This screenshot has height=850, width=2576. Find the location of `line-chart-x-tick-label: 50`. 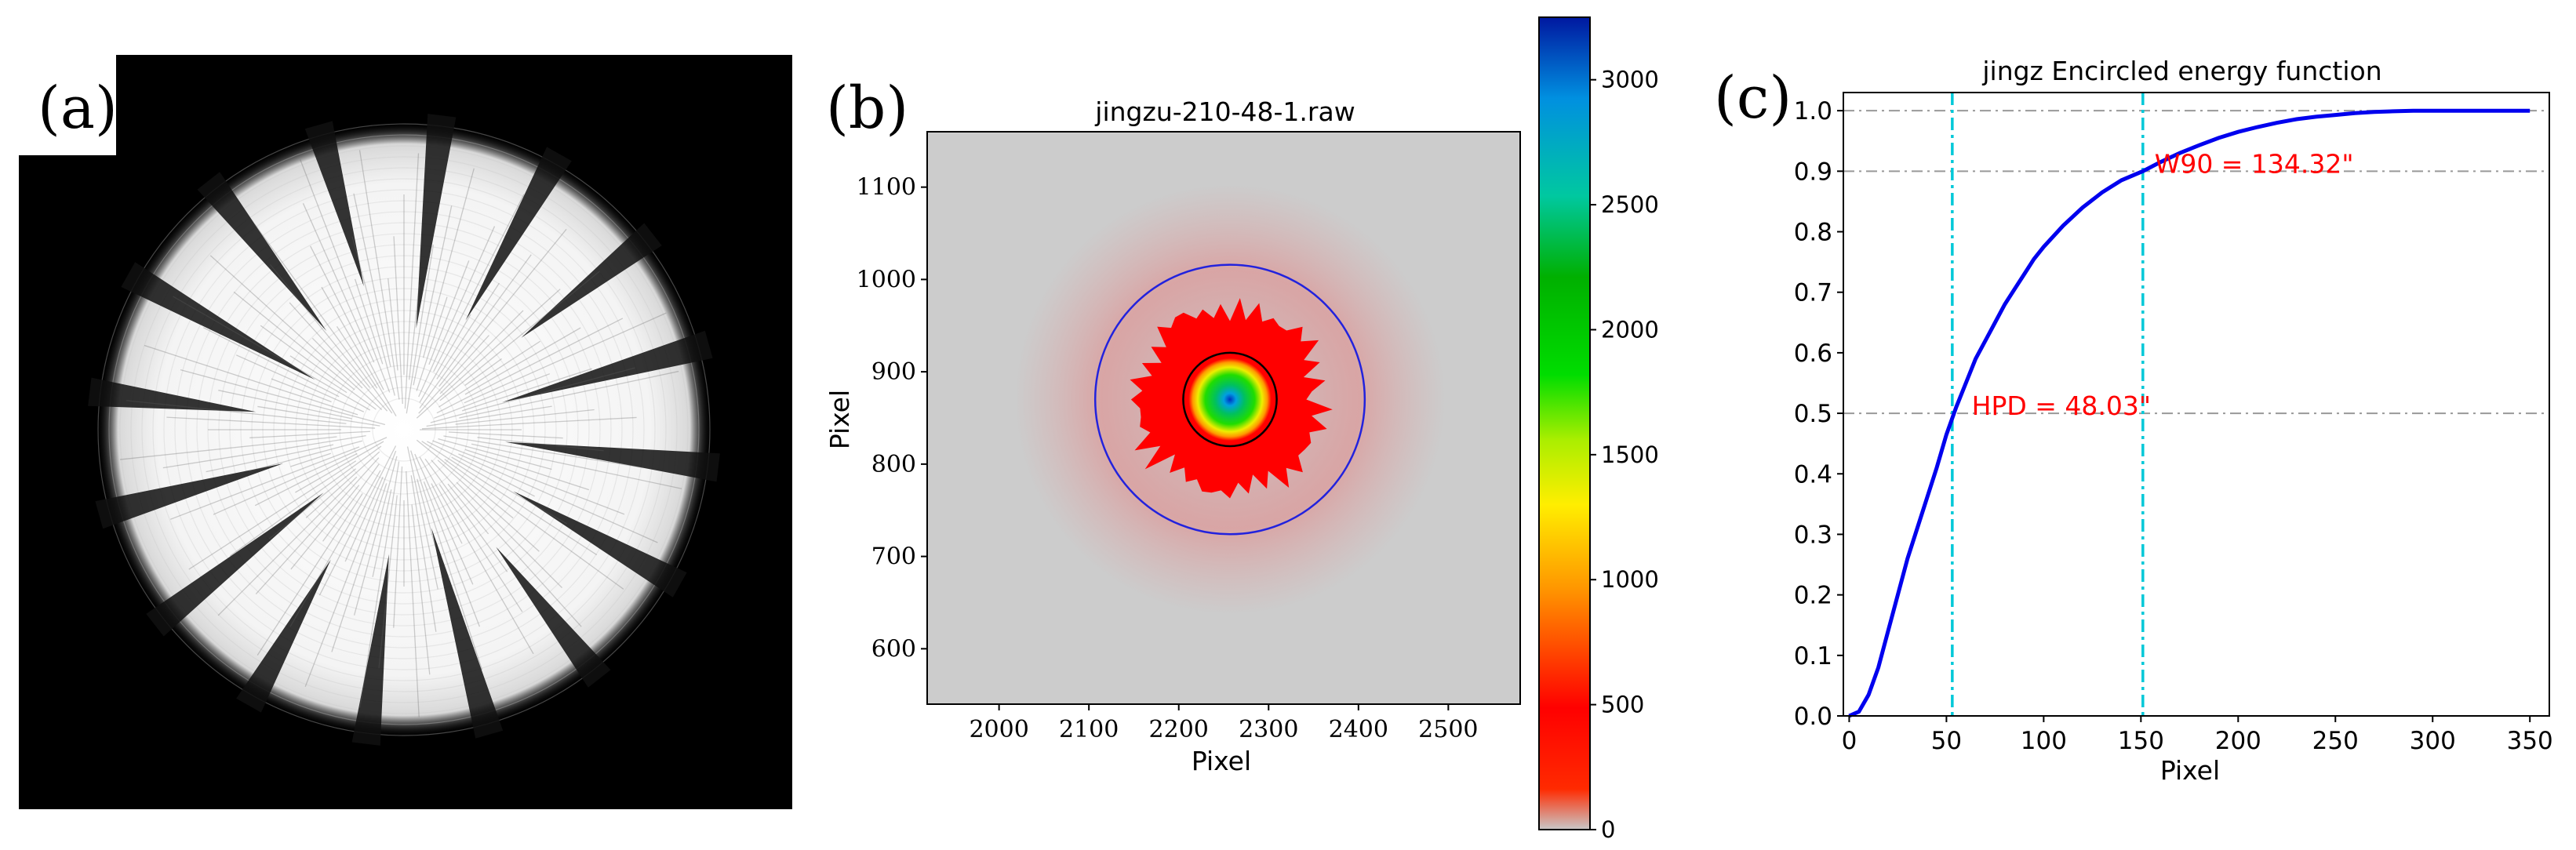

line-chart-x-tick-label: 50 is located at coordinates (1946, 741).